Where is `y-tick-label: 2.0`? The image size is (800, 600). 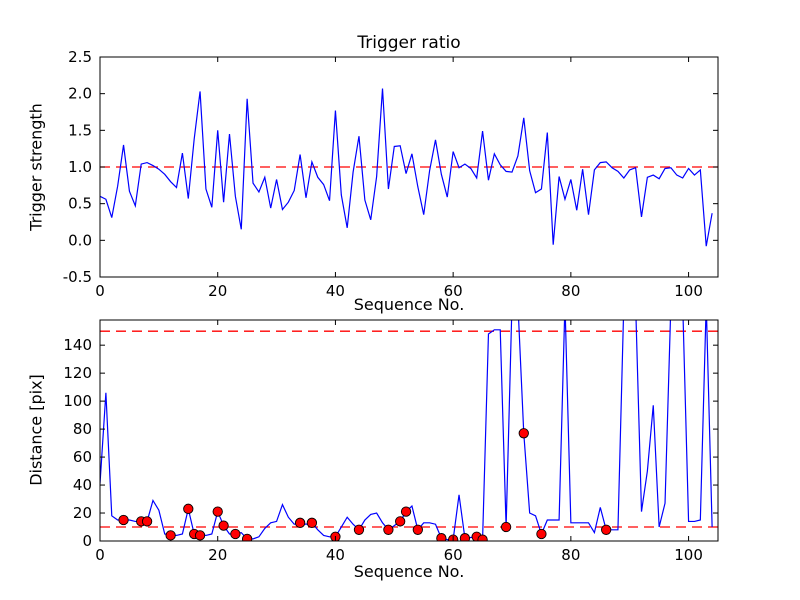
y-tick-label: 2.0 is located at coordinates (80, 94).